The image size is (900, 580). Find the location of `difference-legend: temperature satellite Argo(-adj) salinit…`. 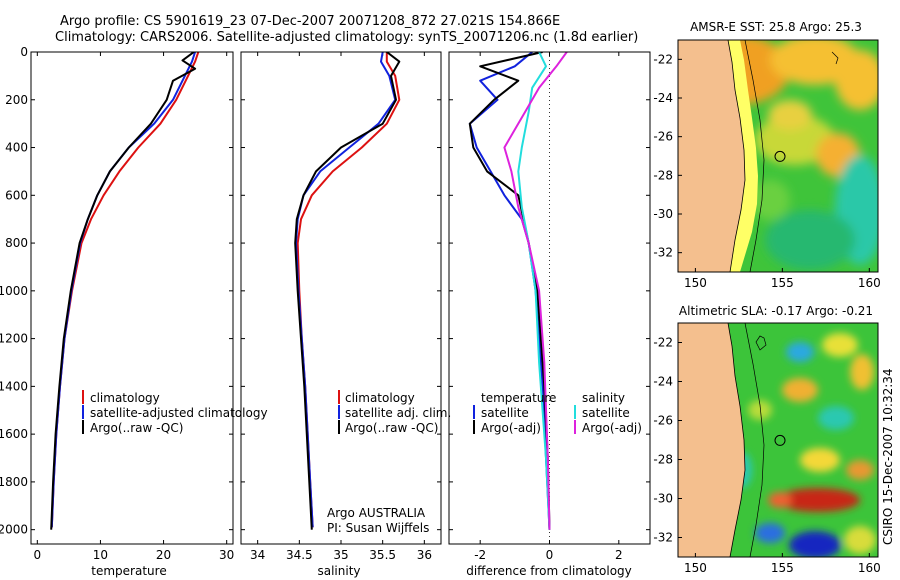

difference-legend: temperature satellite Argo(-adj) salinit… is located at coordinates (557, 413).